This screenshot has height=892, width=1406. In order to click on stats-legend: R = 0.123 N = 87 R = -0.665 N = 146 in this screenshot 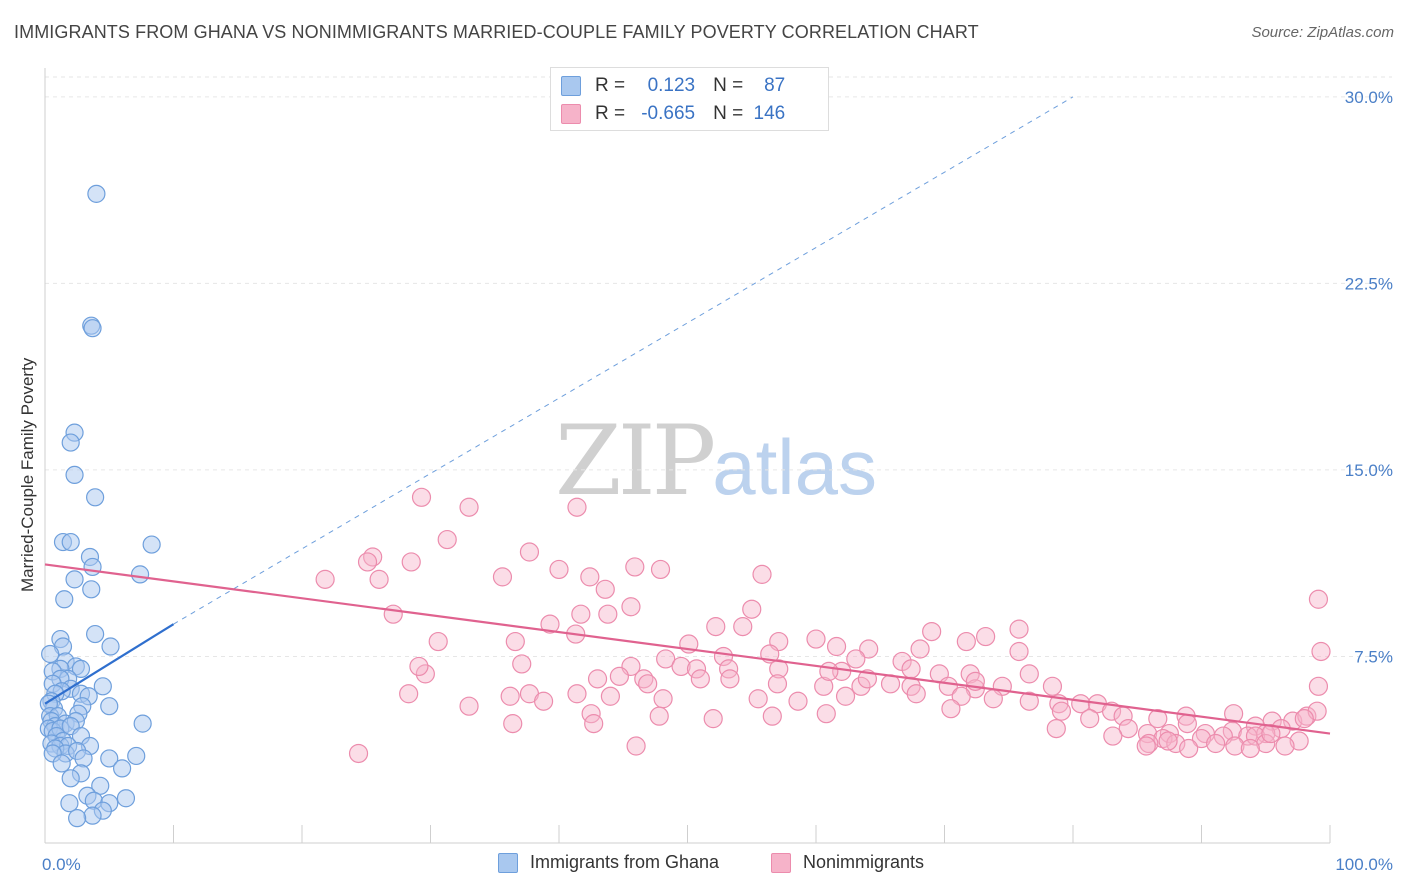, I will do `click(689, 99)`.